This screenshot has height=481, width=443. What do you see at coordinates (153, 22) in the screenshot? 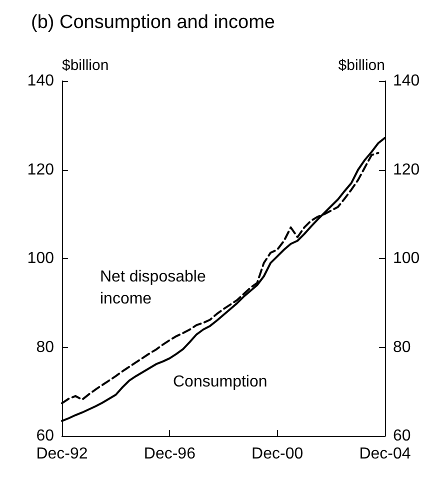
I see `chart-title: (b) Consumption and income` at bounding box center [153, 22].